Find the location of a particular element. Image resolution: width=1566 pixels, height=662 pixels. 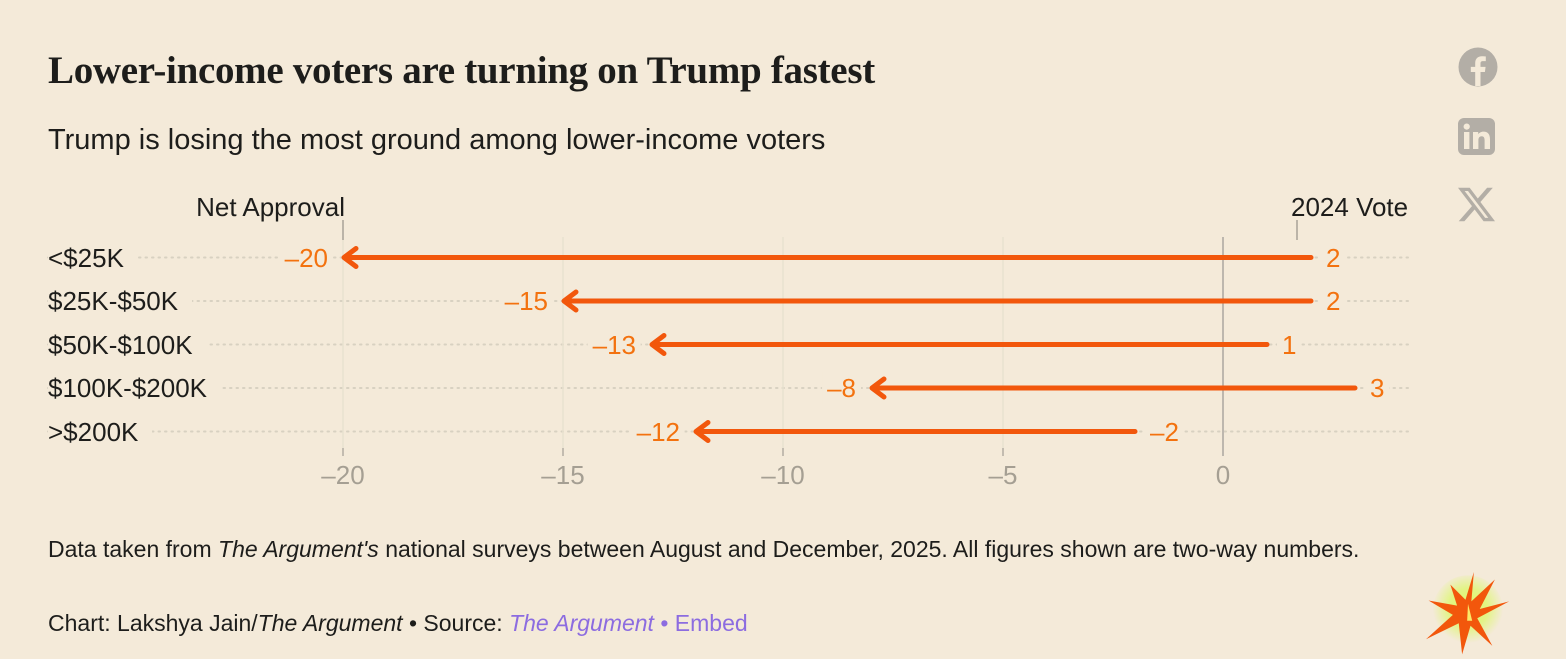

footer-text: The Argument's is located at coordinates (298, 549).